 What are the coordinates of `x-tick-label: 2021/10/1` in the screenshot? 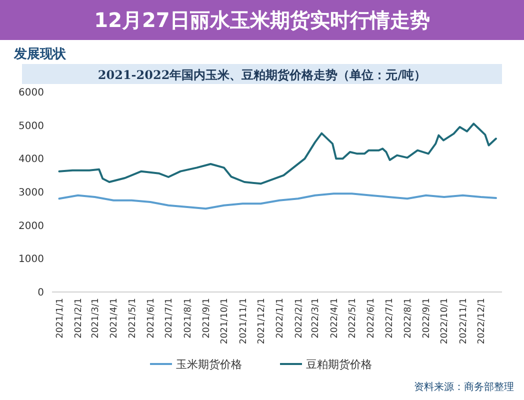 It's located at (225, 321).